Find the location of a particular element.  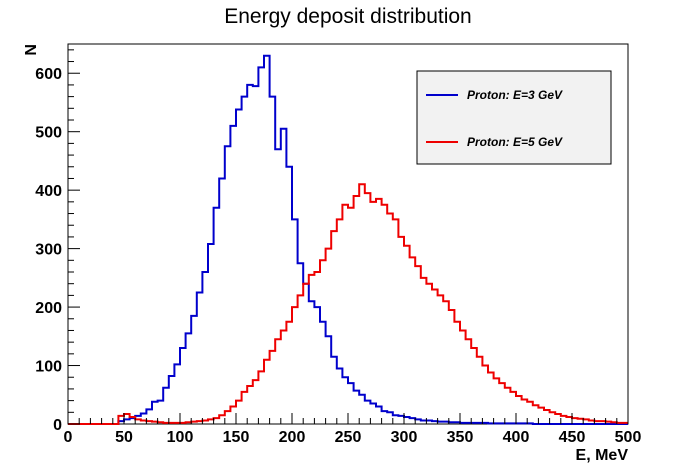

legend-label-2: Proton: E=5 GeV is located at coordinates (515, 142).